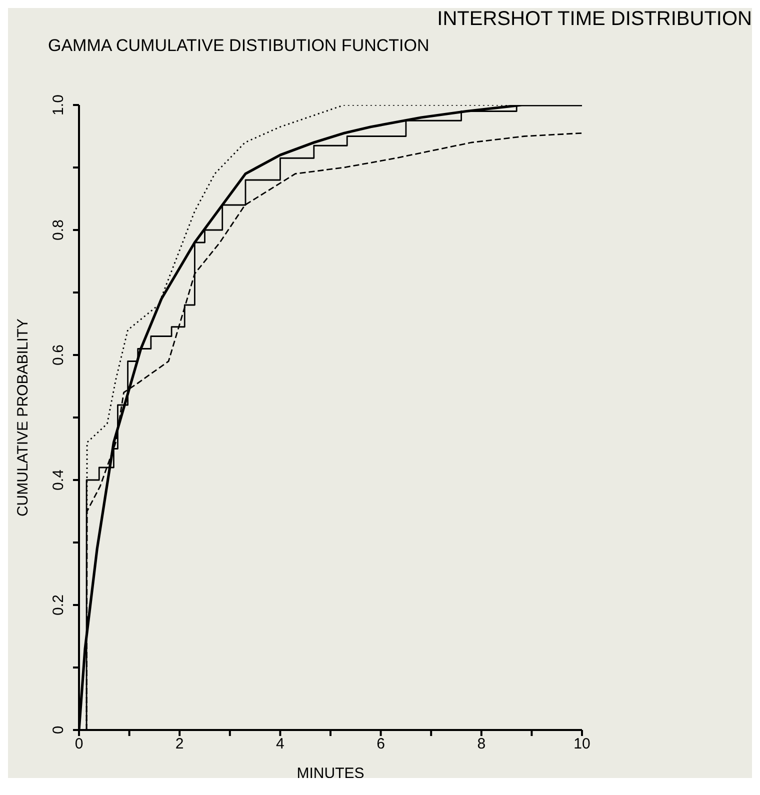 The width and height of the screenshot is (760, 795). I want to click on x-axis-title: MINUTES, so click(330, 773).